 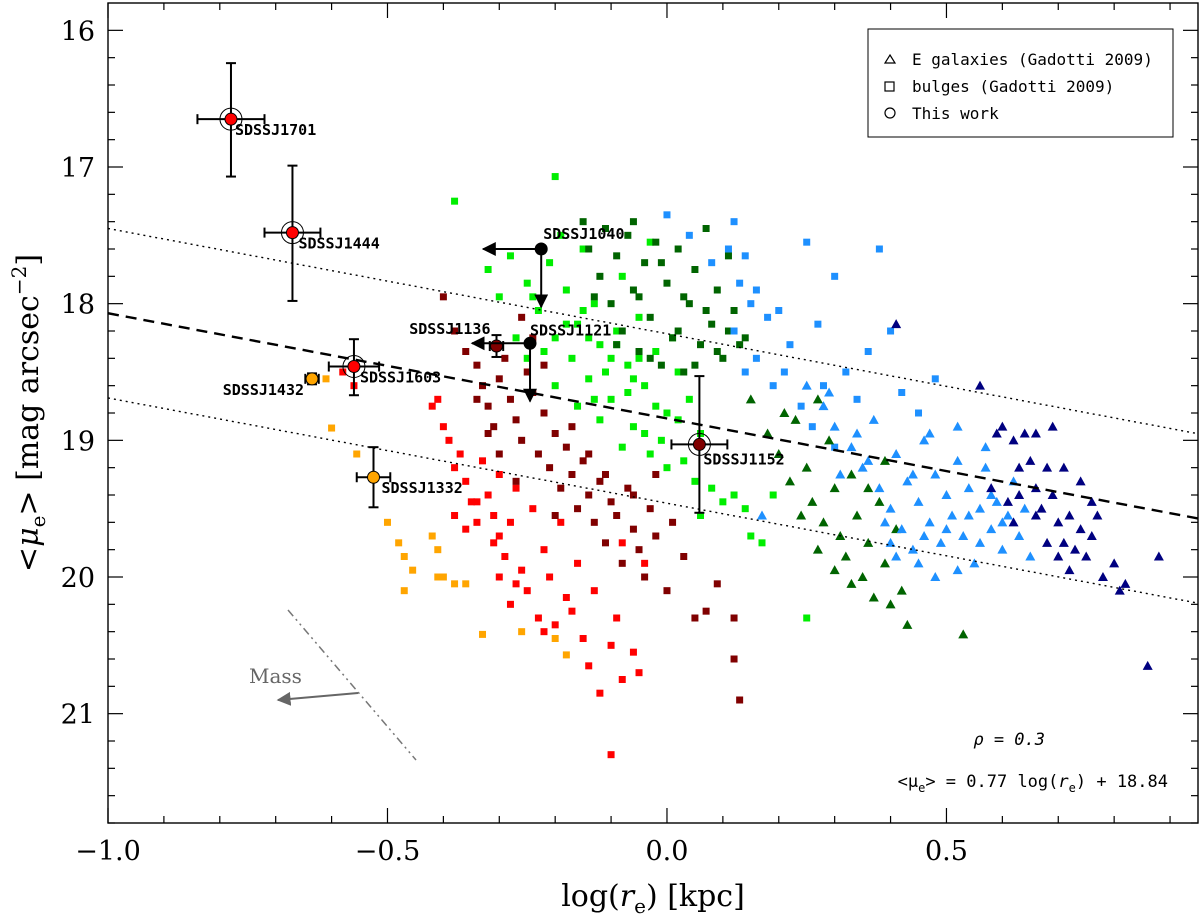 What do you see at coordinates (108, 851) in the screenshot?
I see `x-tick-label: −1.0` at bounding box center [108, 851].